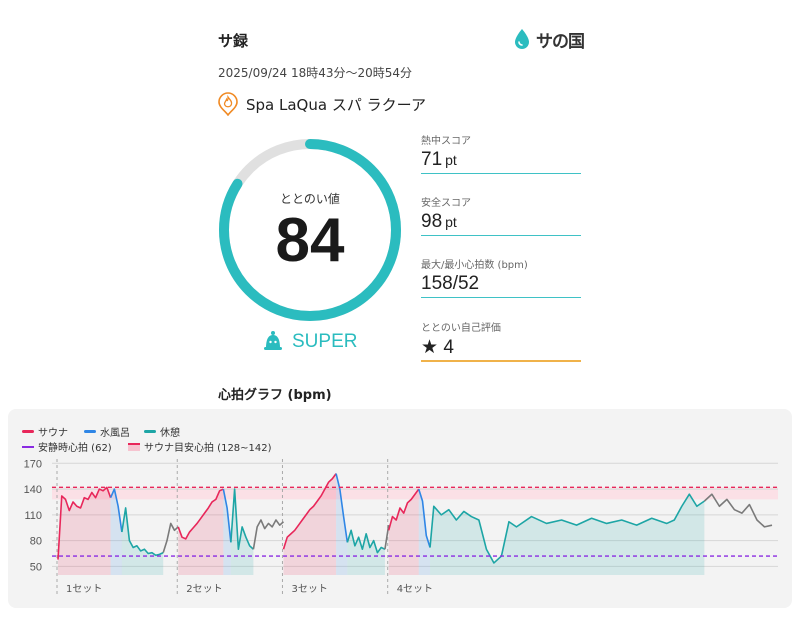 This screenshot has height=638, width=800. I want to click on legend-target-hr: サウナ目安心拍 (128~142), so click(200, 446).